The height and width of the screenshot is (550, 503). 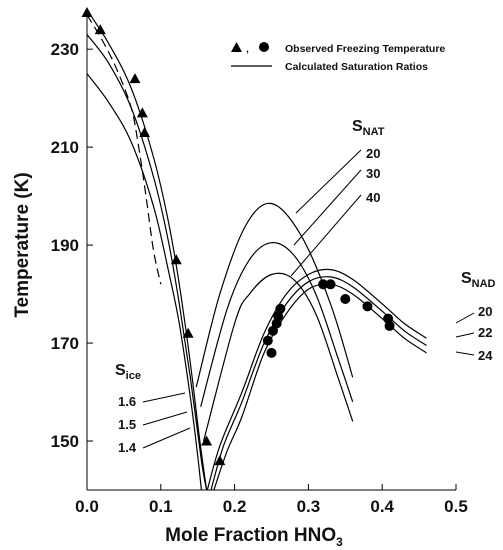 I want to click on s-nad-title-main: S, so click(x=466, y=278).